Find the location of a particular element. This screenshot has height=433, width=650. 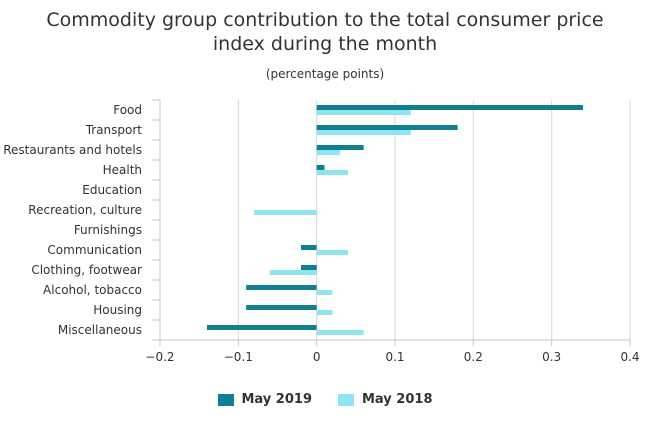

x-tick-label: 0.3 is located at coordinates (551, 357).